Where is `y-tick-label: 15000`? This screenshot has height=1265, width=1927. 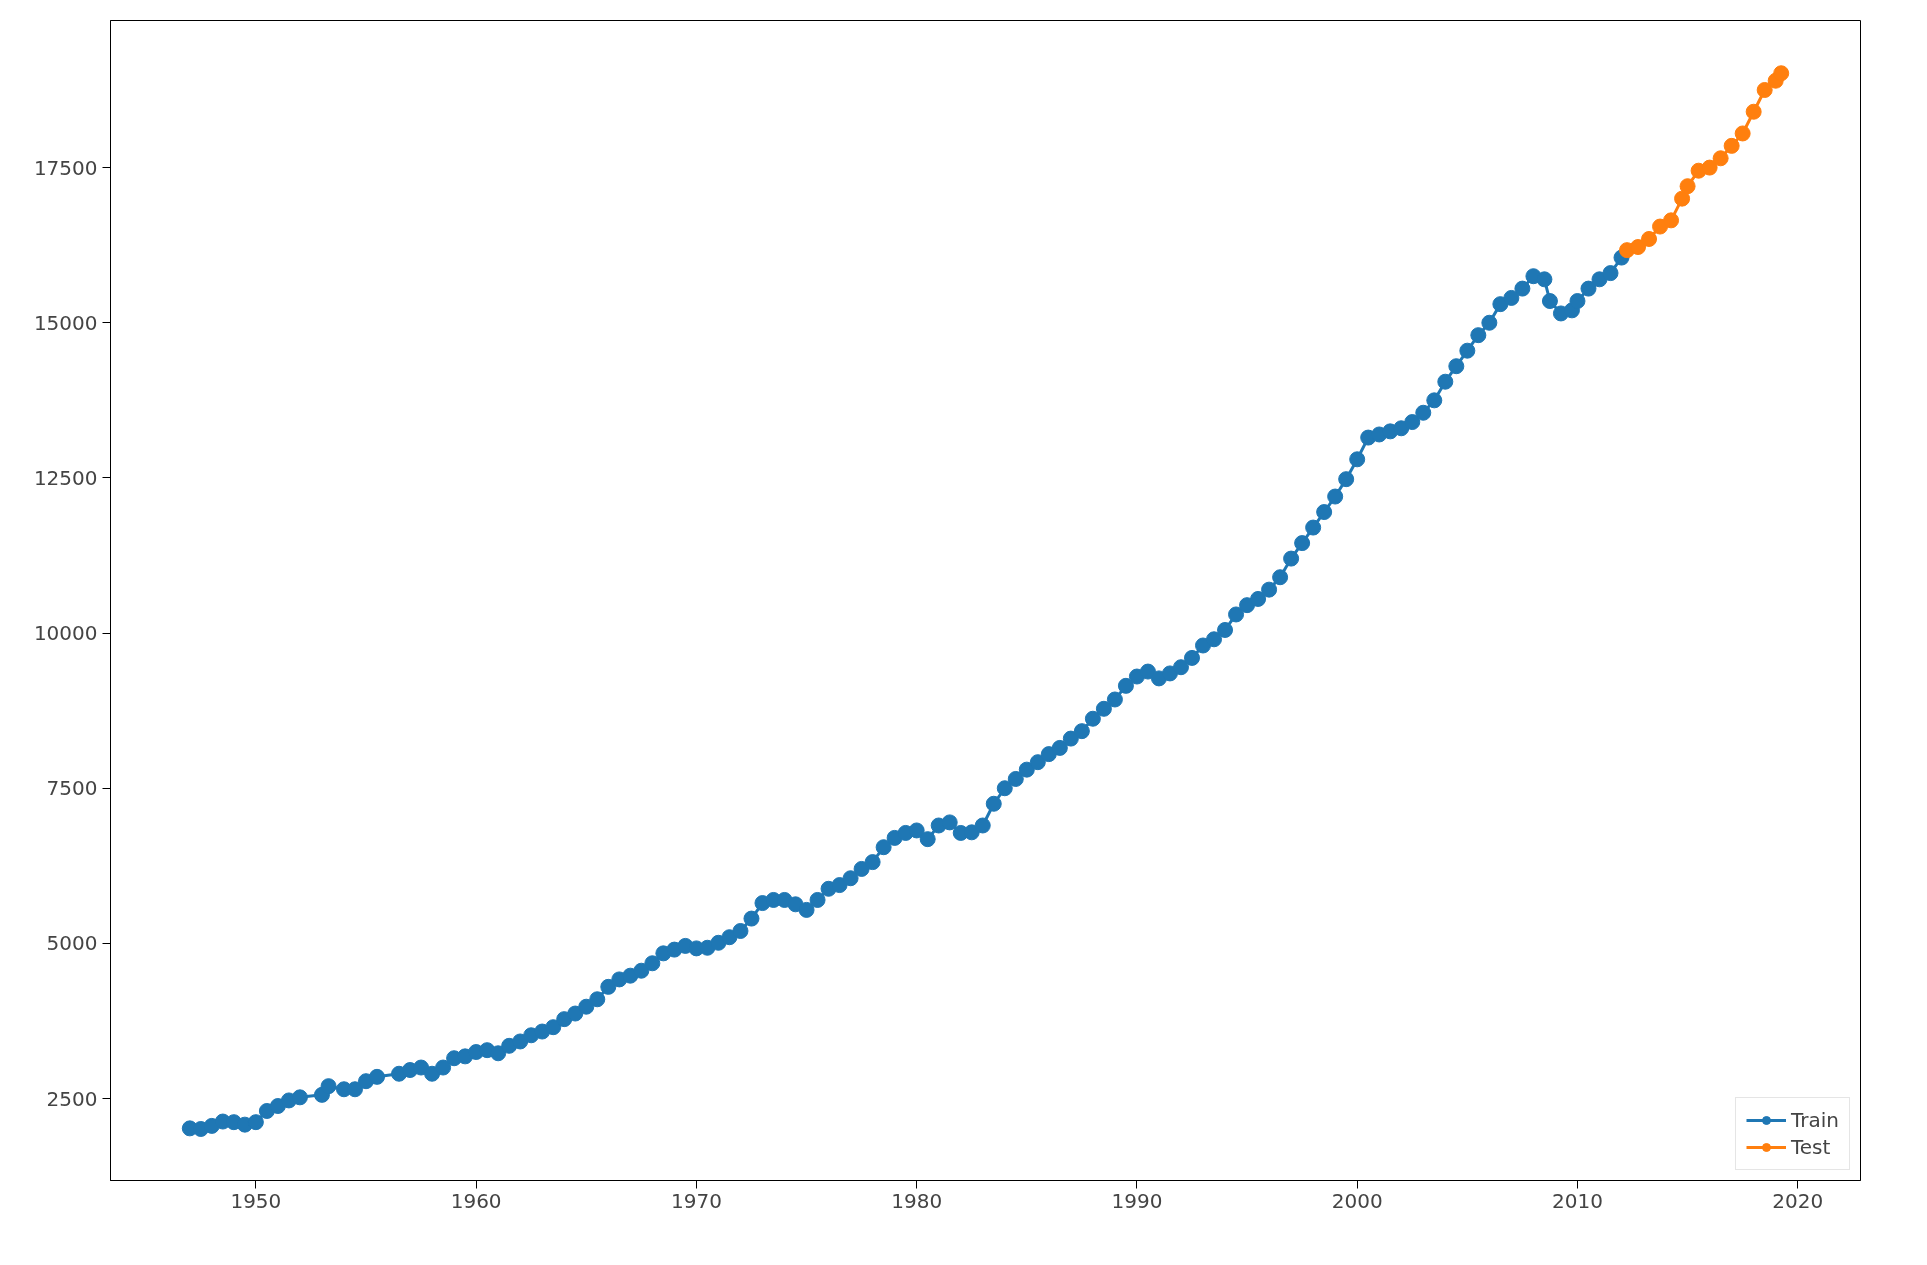 y-tick-label: 15000 is located at coordinates (65, 322).